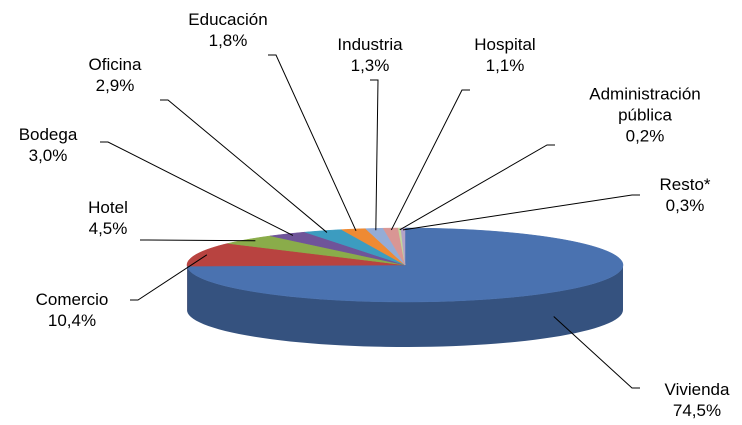  What do you see at coordinates (228, 30) in the screenshot?
I see `data-label: Educación 1,8%` at bounding box center [228, 30].